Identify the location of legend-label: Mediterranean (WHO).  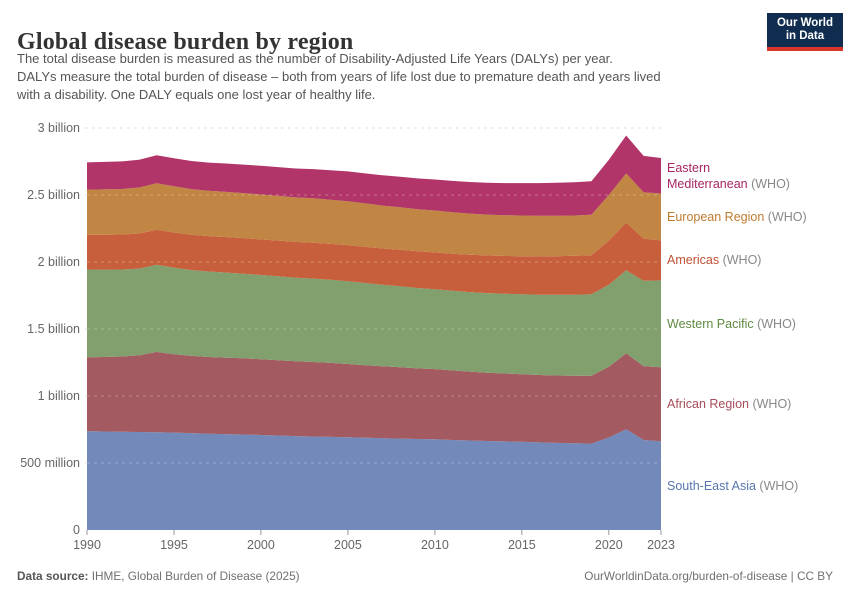
(728, 183).